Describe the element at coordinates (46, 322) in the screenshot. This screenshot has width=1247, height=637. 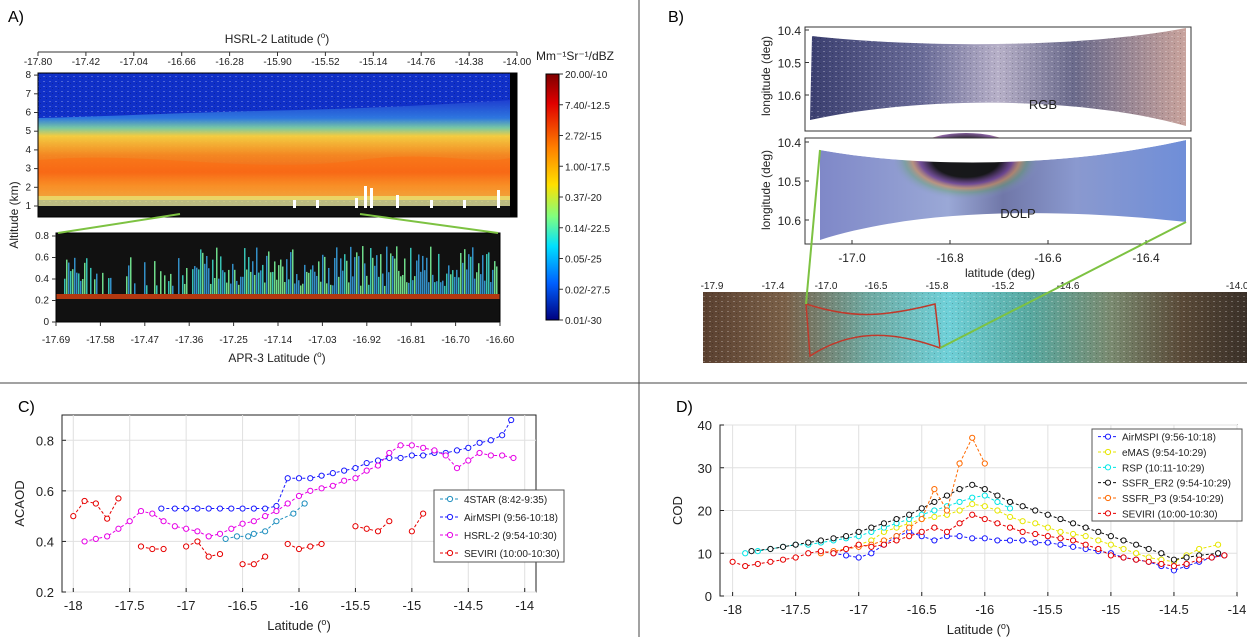
I see `altitude-tick-label: 0` at that location.